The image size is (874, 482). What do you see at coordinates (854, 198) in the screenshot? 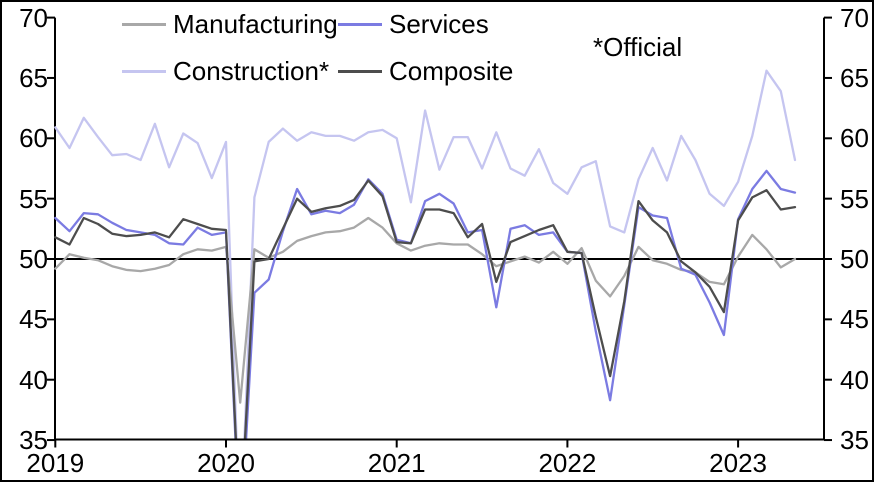
I see `y-axis-tick-label-right: 55` at bounding box center [854, 198].